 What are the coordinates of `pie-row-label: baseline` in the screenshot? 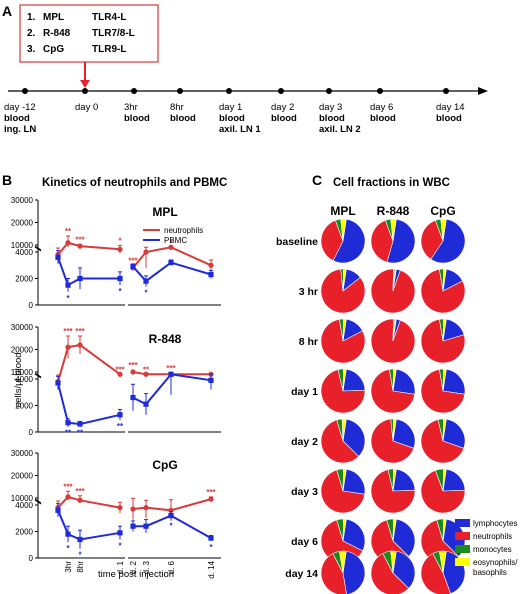 It's located at (297, 242).